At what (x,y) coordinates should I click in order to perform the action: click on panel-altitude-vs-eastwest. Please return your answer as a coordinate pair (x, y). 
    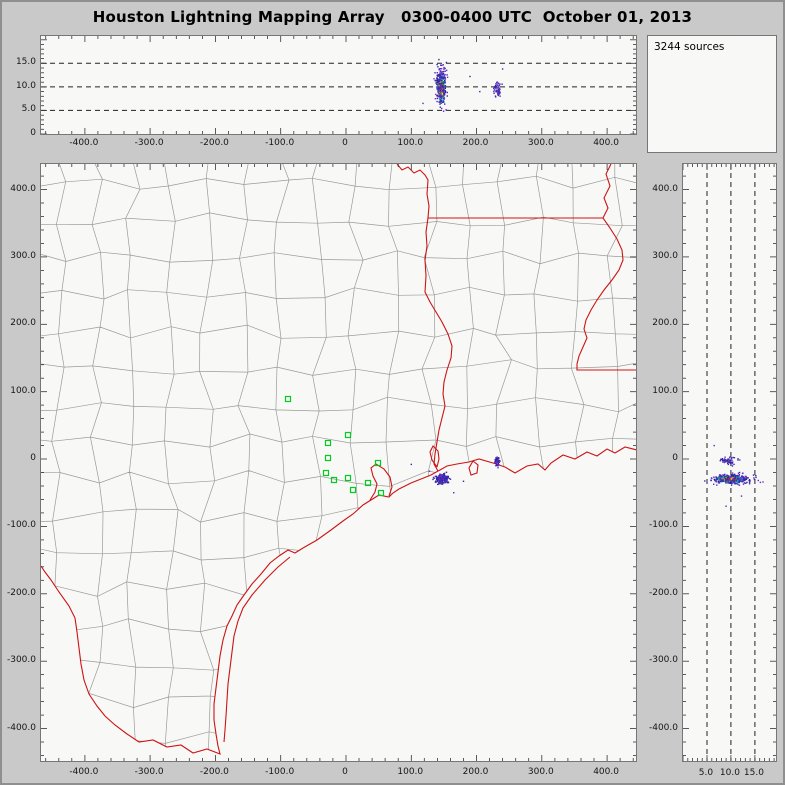
    Looking at the image, I should click on (338, 85).